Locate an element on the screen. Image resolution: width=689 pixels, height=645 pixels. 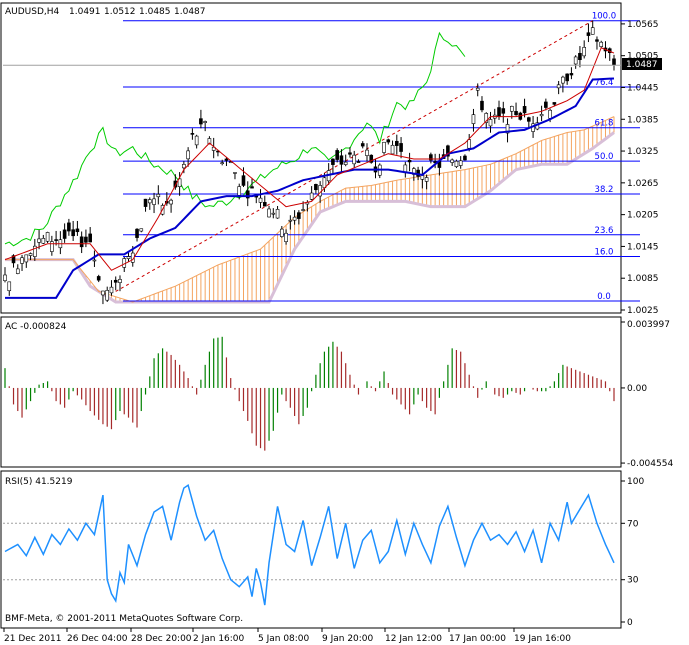
ohlc-low: 1.0485 is located at coordinates (155, 12).